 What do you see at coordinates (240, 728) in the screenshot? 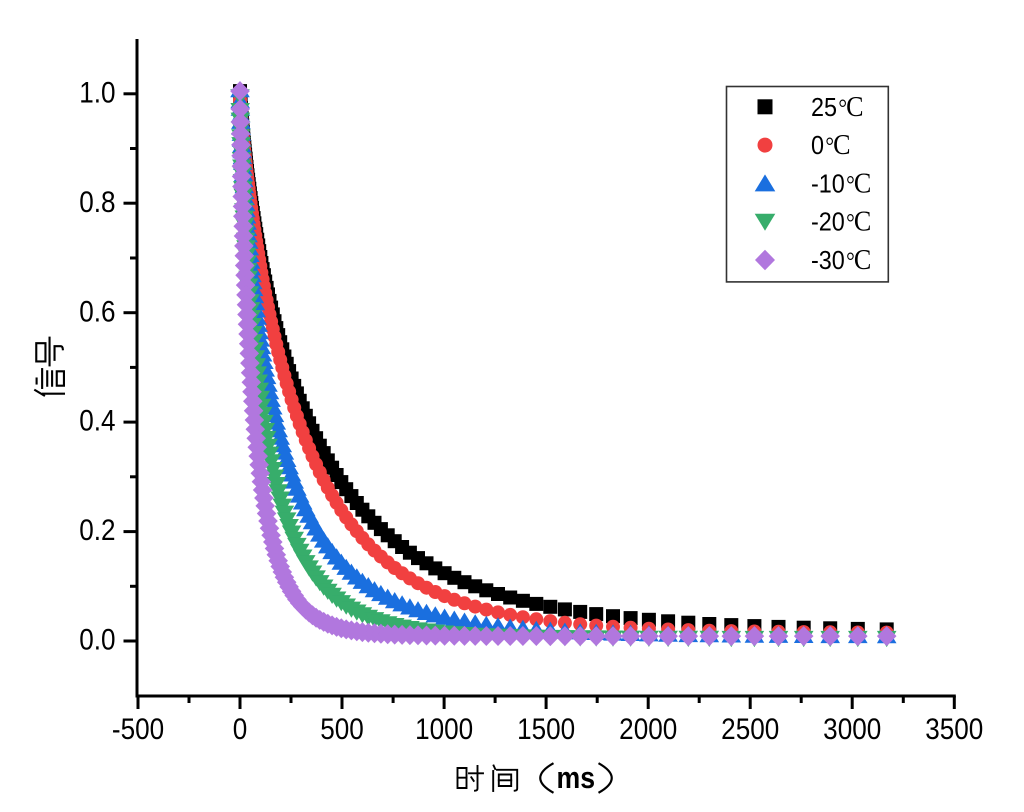
I see `svg-text: 0` at bounding box center [240, 728].